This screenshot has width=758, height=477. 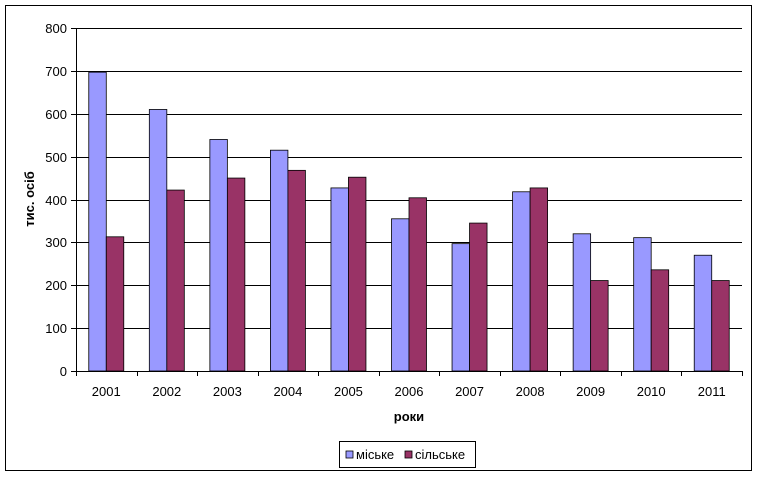 I want to click on x-tick-label-2009: 2009, so click(x=590, y=391).